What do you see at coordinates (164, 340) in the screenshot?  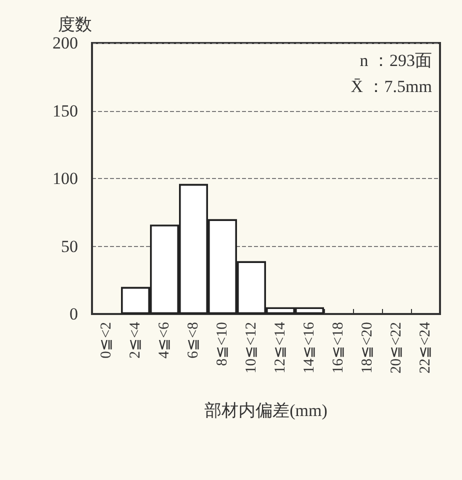 I see `x-tick-label: 4≦<6` at bounding box center [164, 340].